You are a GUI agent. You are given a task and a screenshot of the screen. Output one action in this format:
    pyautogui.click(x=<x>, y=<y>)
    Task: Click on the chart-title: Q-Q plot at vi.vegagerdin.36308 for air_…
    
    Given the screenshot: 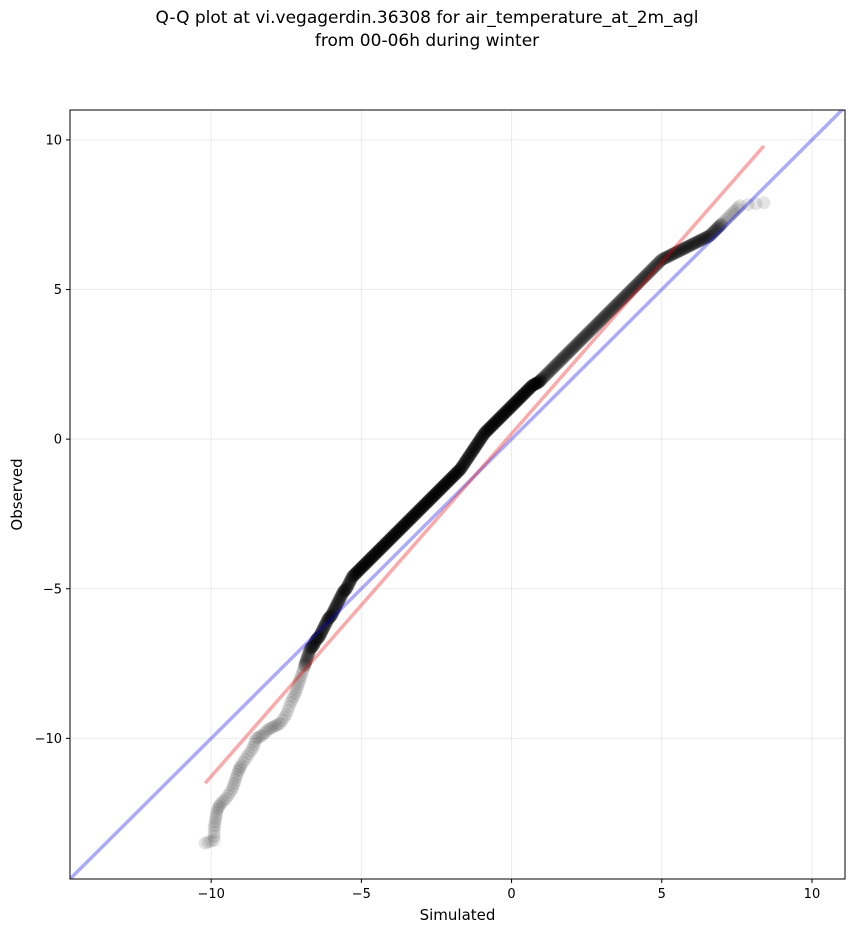 What is the action you would take?
    pyautogui.click(x=427, y=18)
    